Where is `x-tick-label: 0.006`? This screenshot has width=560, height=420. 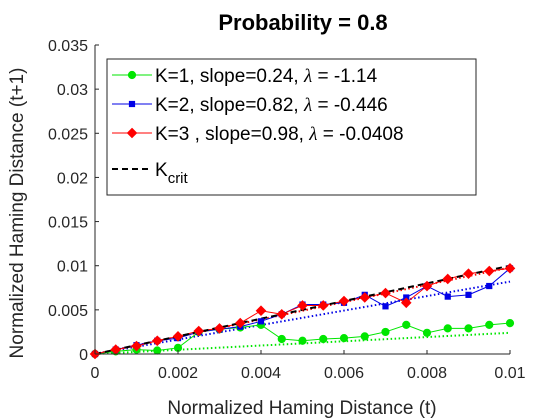
x-tick-label: 0.006 is located at coordinates (344, 373).